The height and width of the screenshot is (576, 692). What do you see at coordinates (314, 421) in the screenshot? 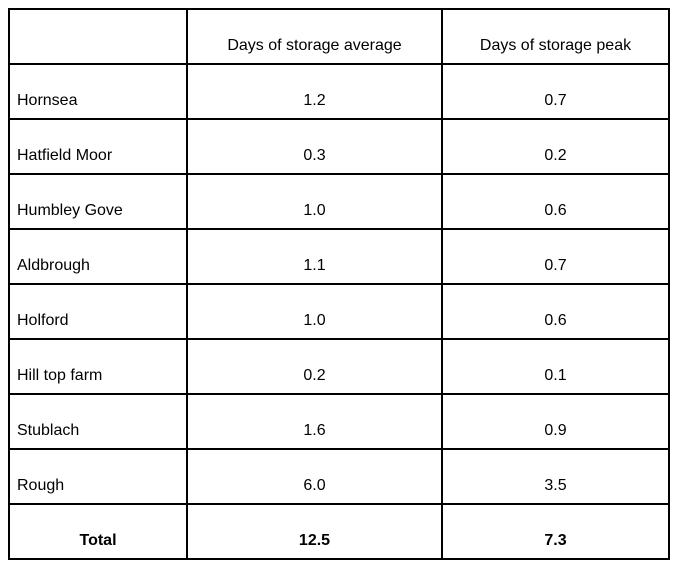
I see `row-average-value: 1.6` at bounding box center [314, 421].